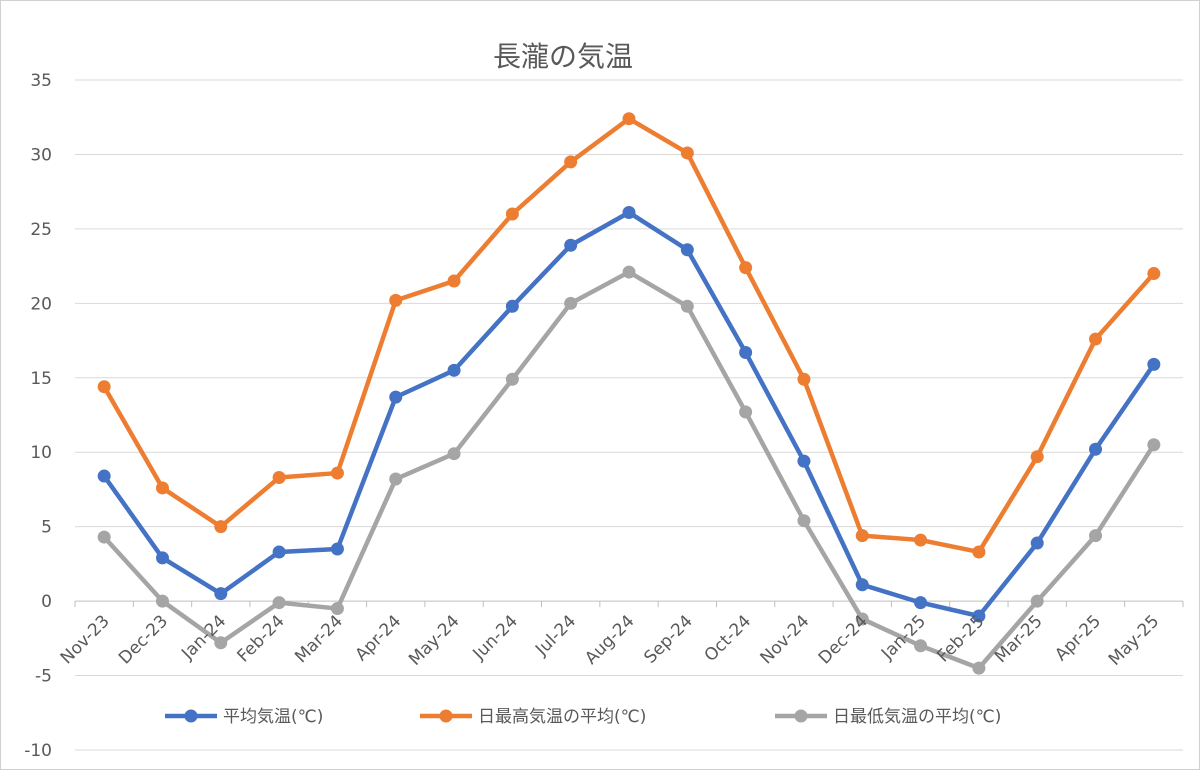 This screenshot has width=1200, height=770. I want to click on x-tick-label: Nov-23, so click(85, 639).